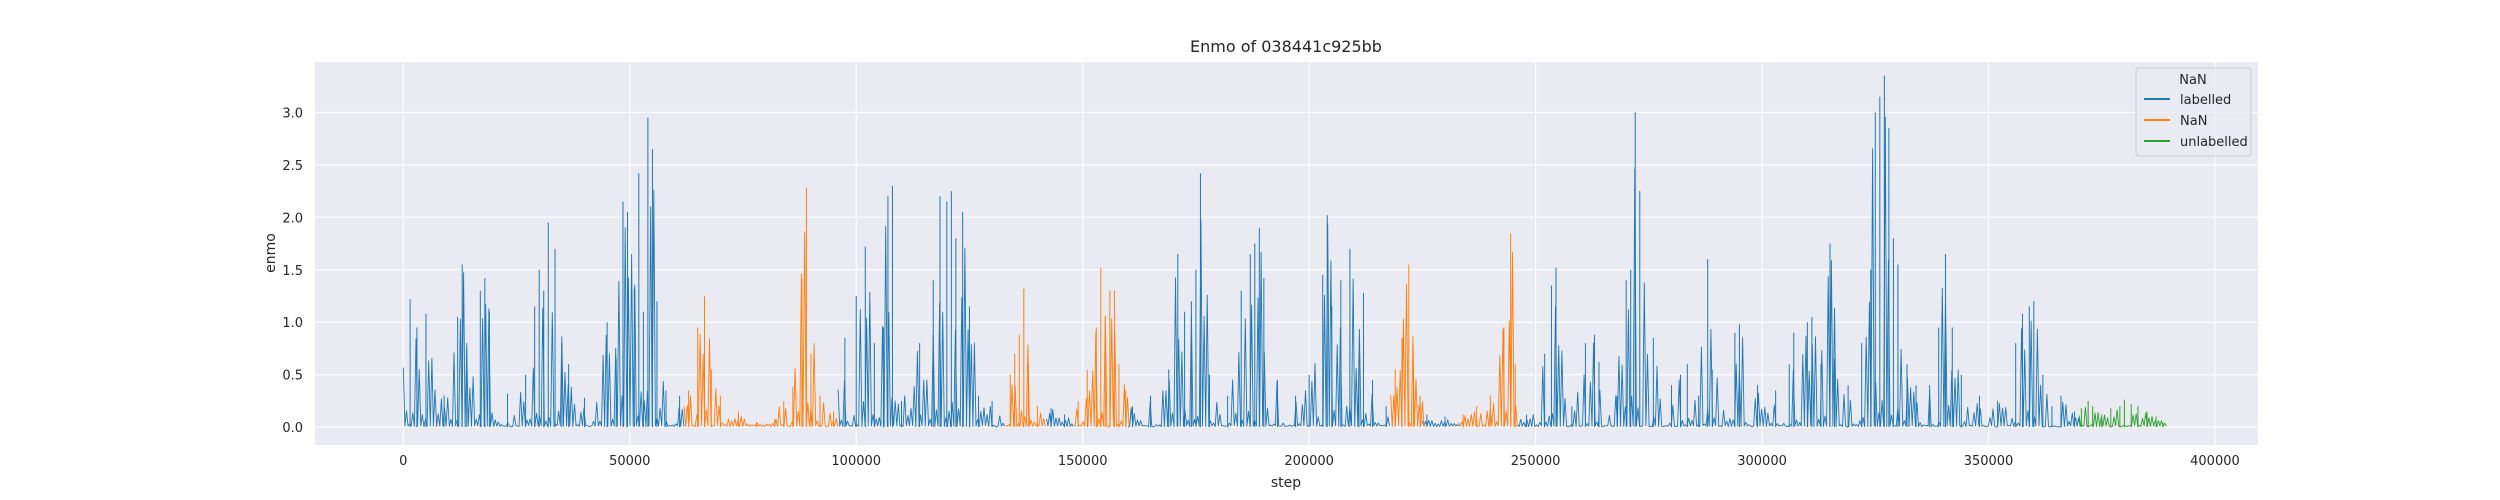  What do you see at coordinates (2215, 461) in the screenshot?
I see `x-tick-label: 400000` at bounding box center [2215, 461].